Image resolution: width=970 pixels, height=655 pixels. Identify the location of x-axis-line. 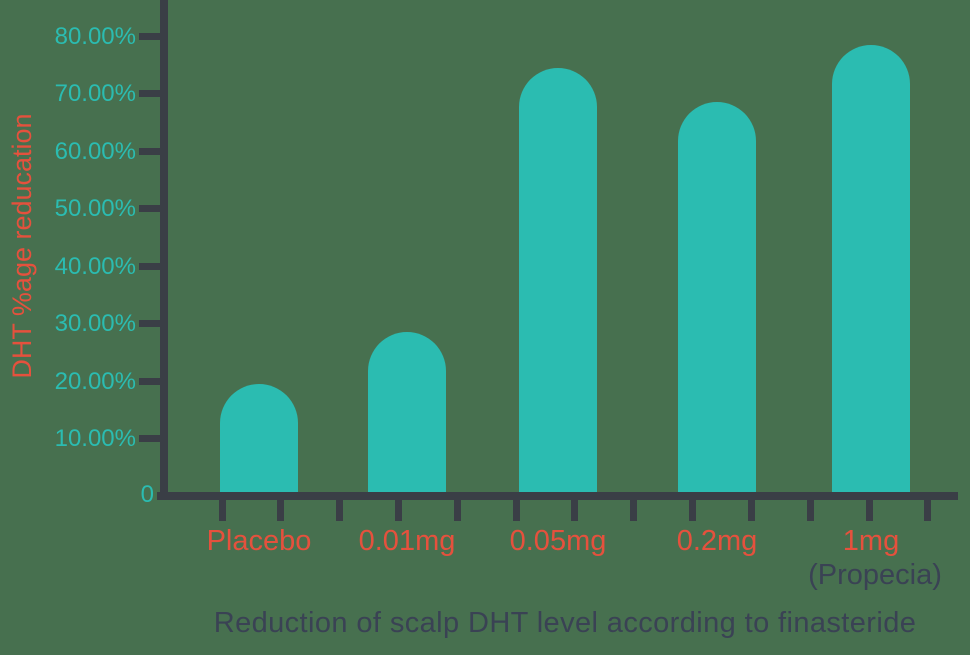
(557, 496).